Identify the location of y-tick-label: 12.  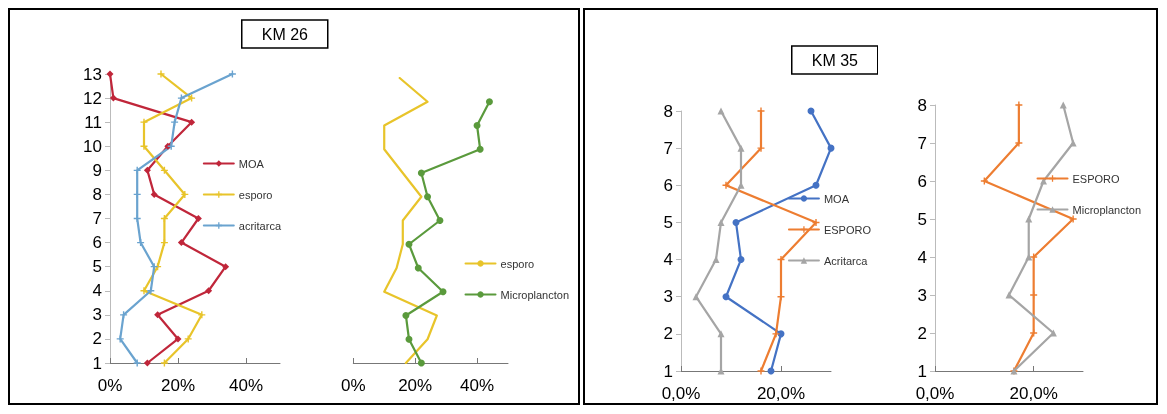
(92, 98).